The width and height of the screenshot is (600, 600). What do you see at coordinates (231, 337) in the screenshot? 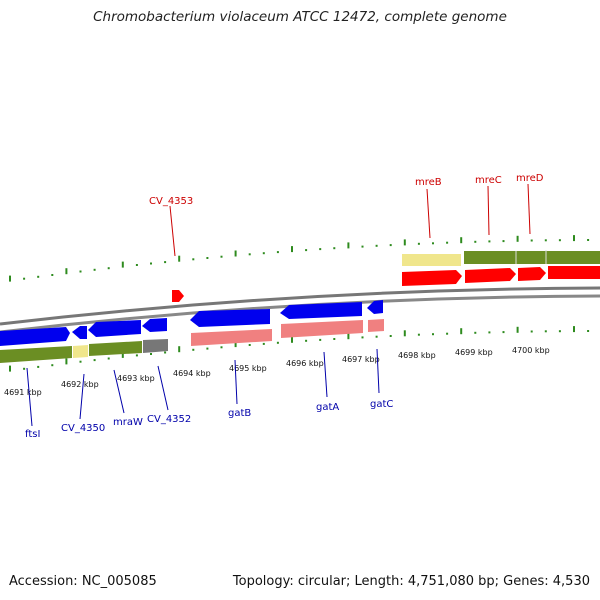
I see `reverse-cds-gatB` at bounding box center [231, 337].